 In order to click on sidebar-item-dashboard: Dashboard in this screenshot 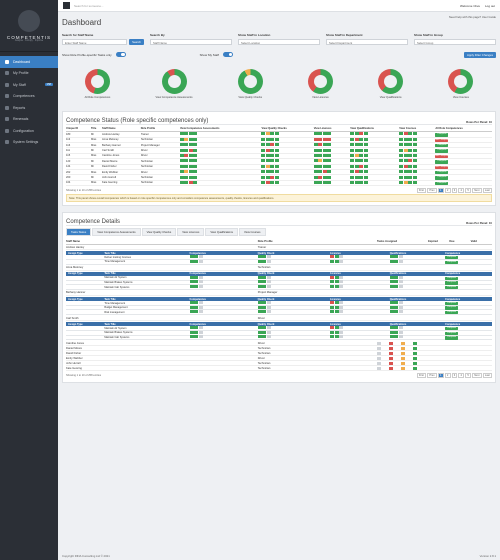, I will do `click(29, 62)`.